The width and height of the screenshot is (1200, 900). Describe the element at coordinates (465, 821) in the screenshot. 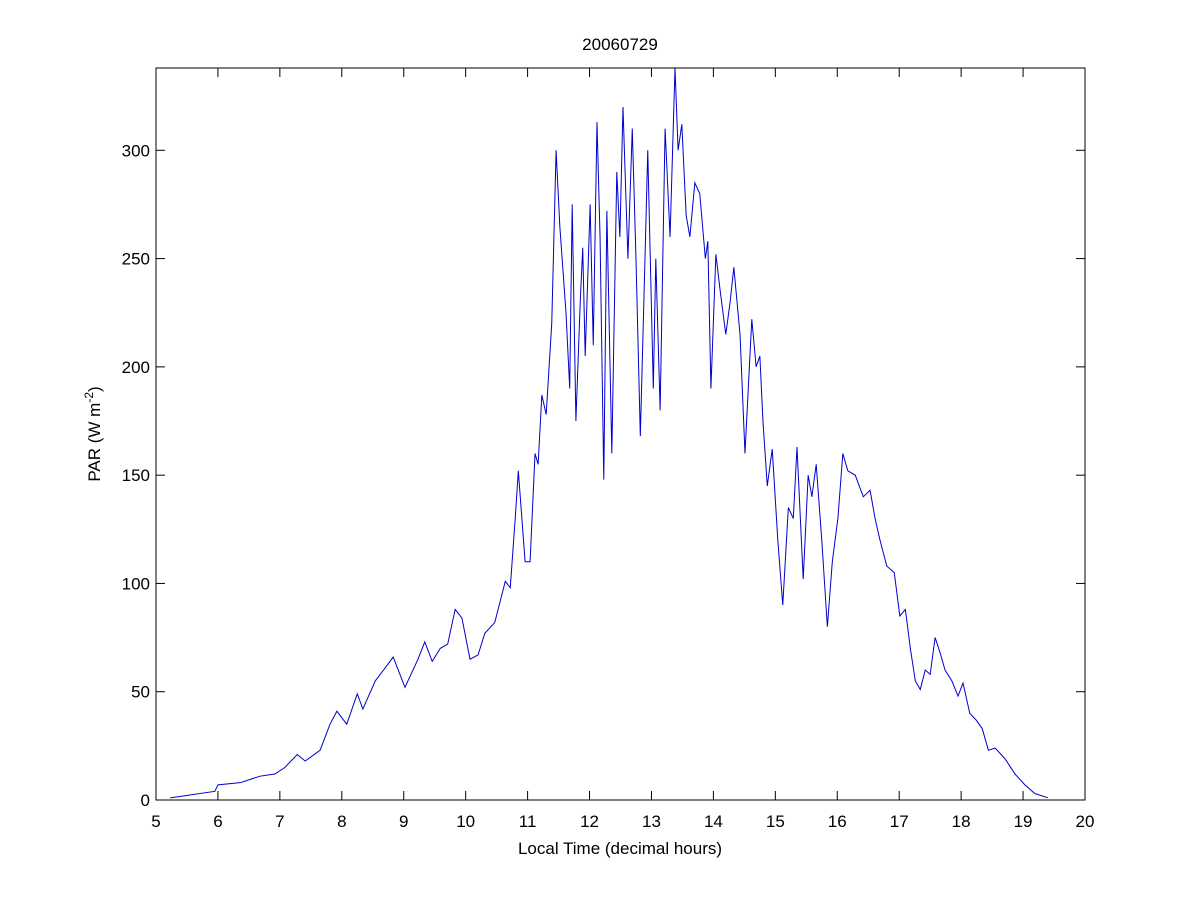

I see `x-tick-label: 10` at that location.